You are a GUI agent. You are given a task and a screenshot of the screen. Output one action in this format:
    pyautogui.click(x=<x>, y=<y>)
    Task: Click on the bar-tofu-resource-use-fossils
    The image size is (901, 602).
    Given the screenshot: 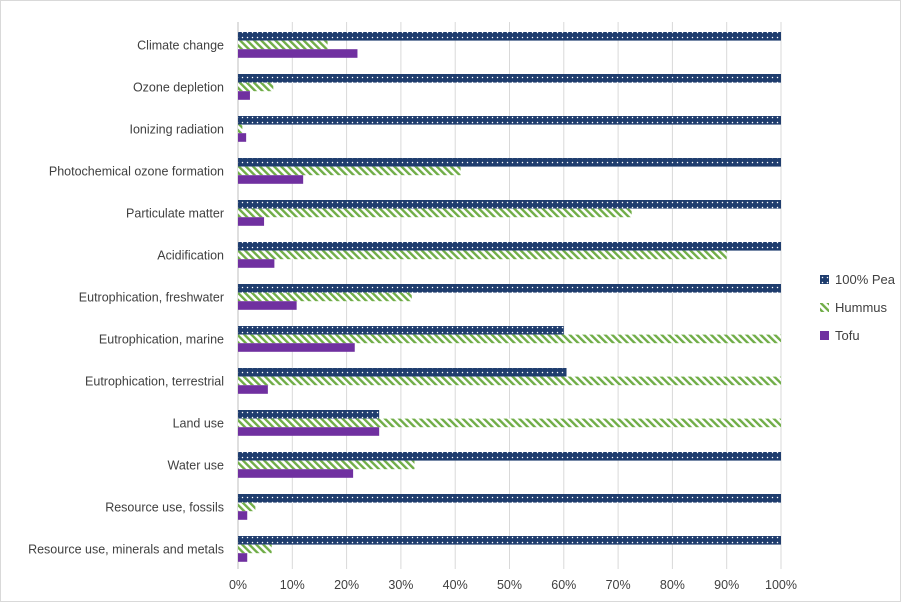 What is the action you would take?
    pyautogui.click(x=243, y=515)
    